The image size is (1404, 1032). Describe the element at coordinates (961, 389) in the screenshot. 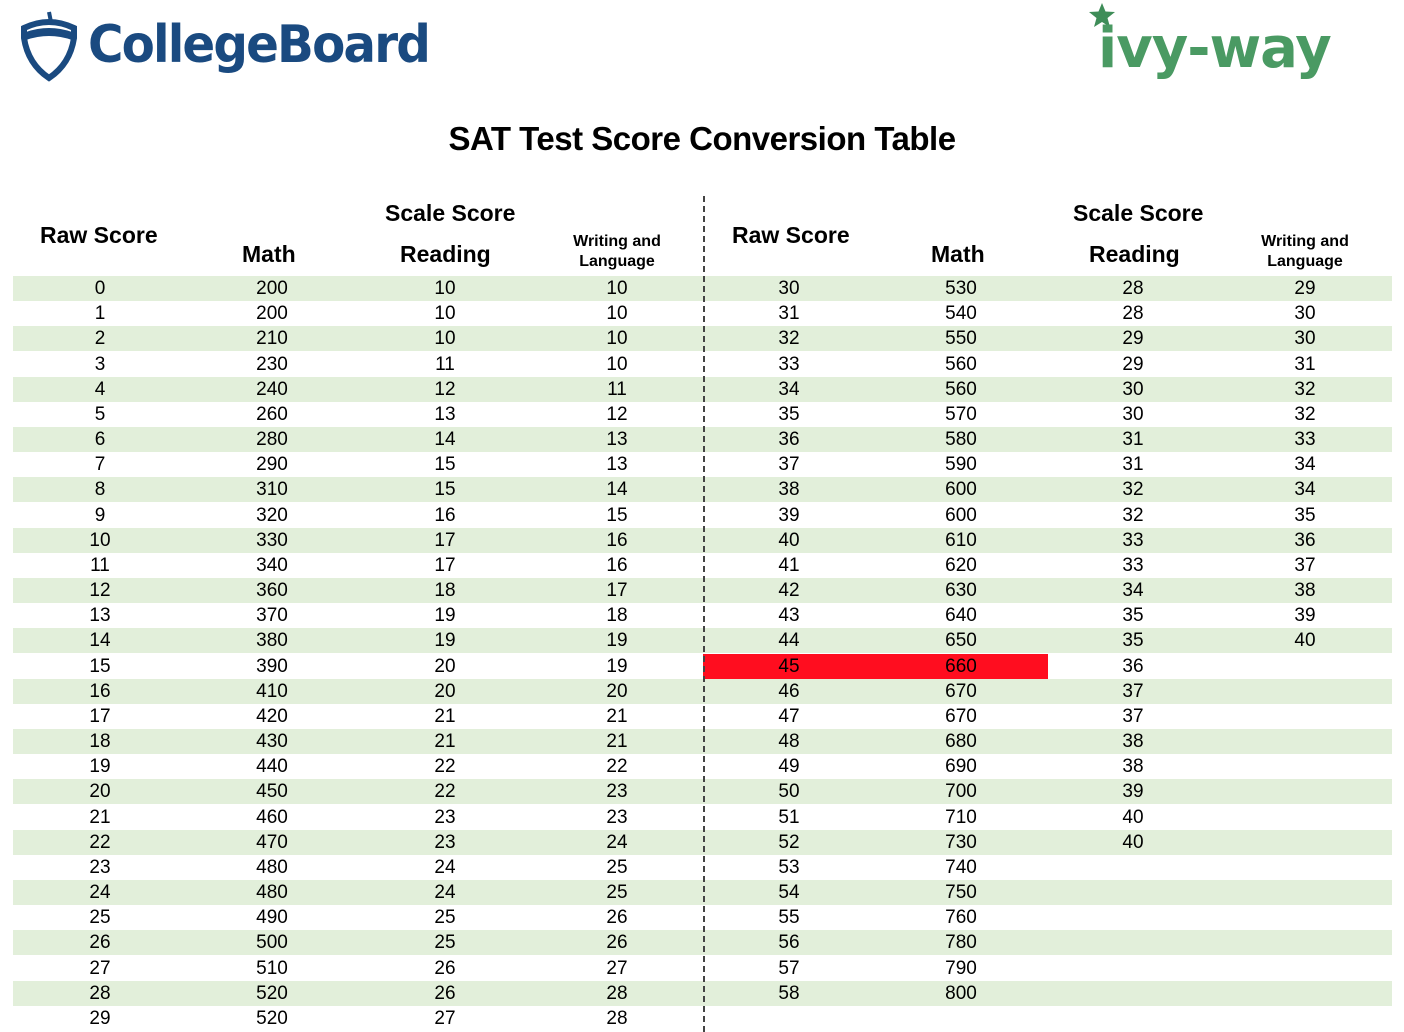

I see `cell-math: 560` at that location.